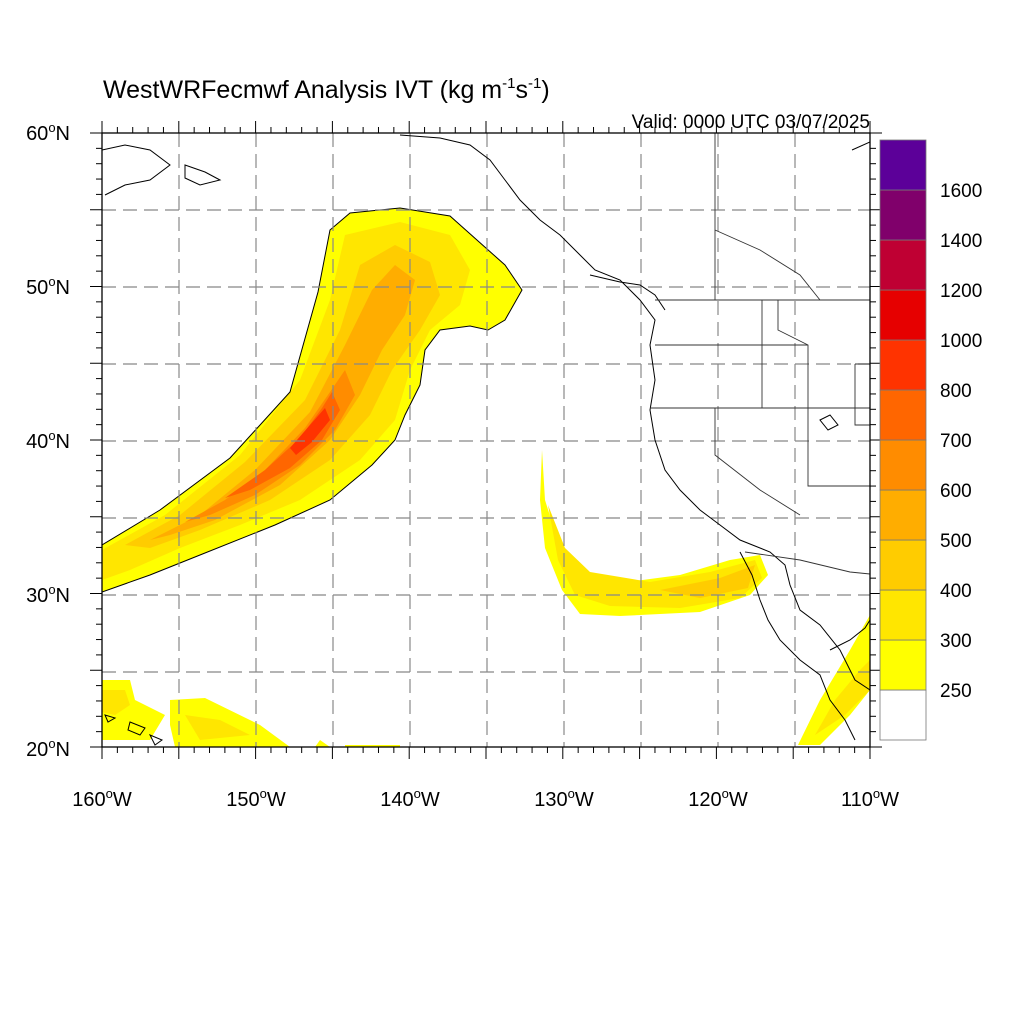 This screenshot has height=1024, width=1024. I want to click on lat-label-40: 40oN, so click(48, 440).